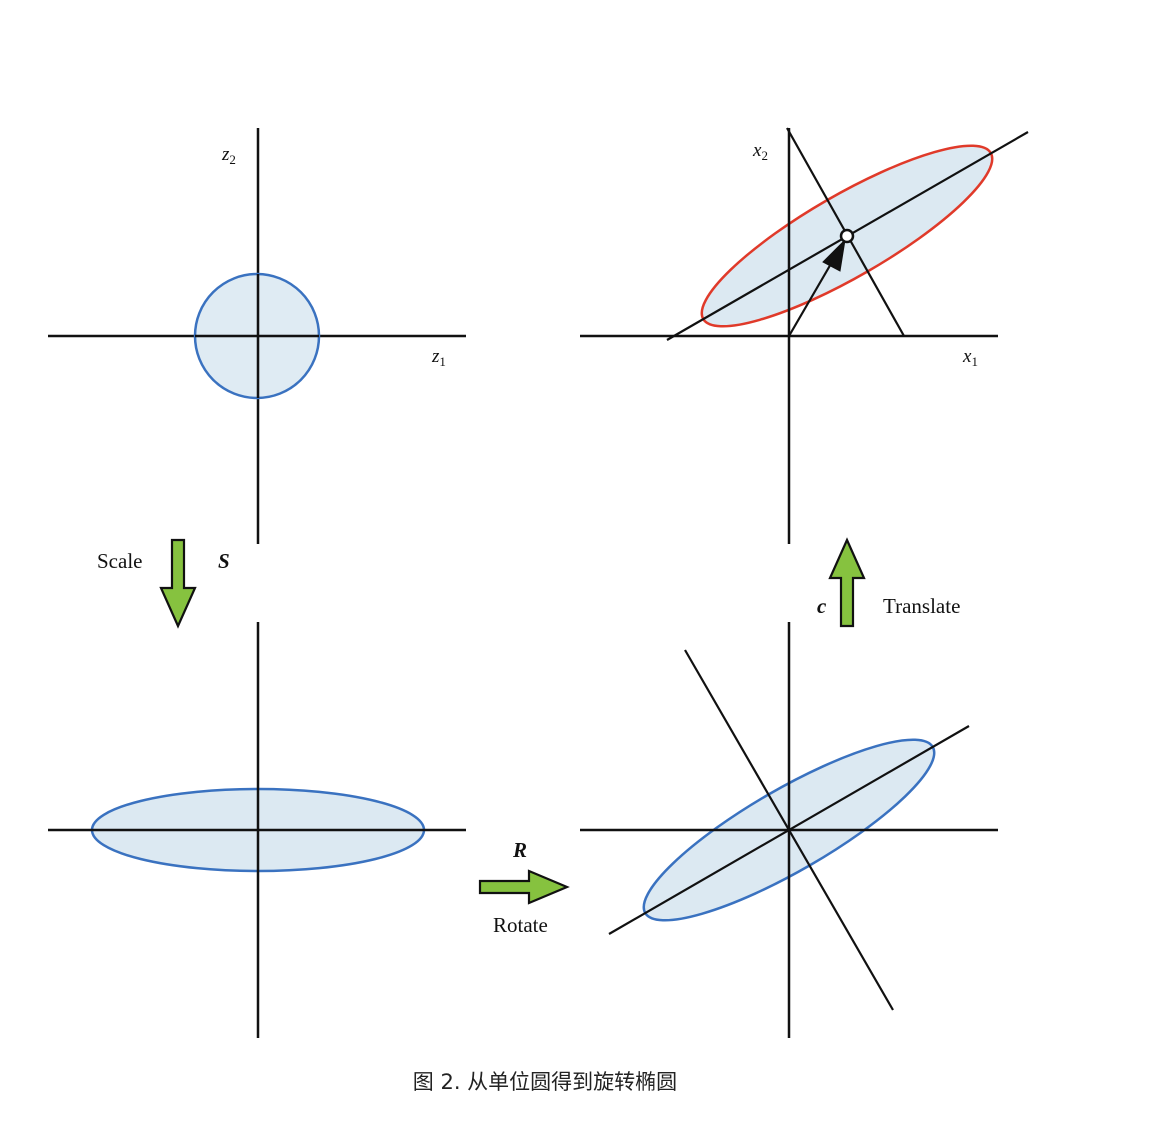  Describe the element at coordinates (970, 357) in the screenshot. I see `x1-axis-label: x1` at that location.